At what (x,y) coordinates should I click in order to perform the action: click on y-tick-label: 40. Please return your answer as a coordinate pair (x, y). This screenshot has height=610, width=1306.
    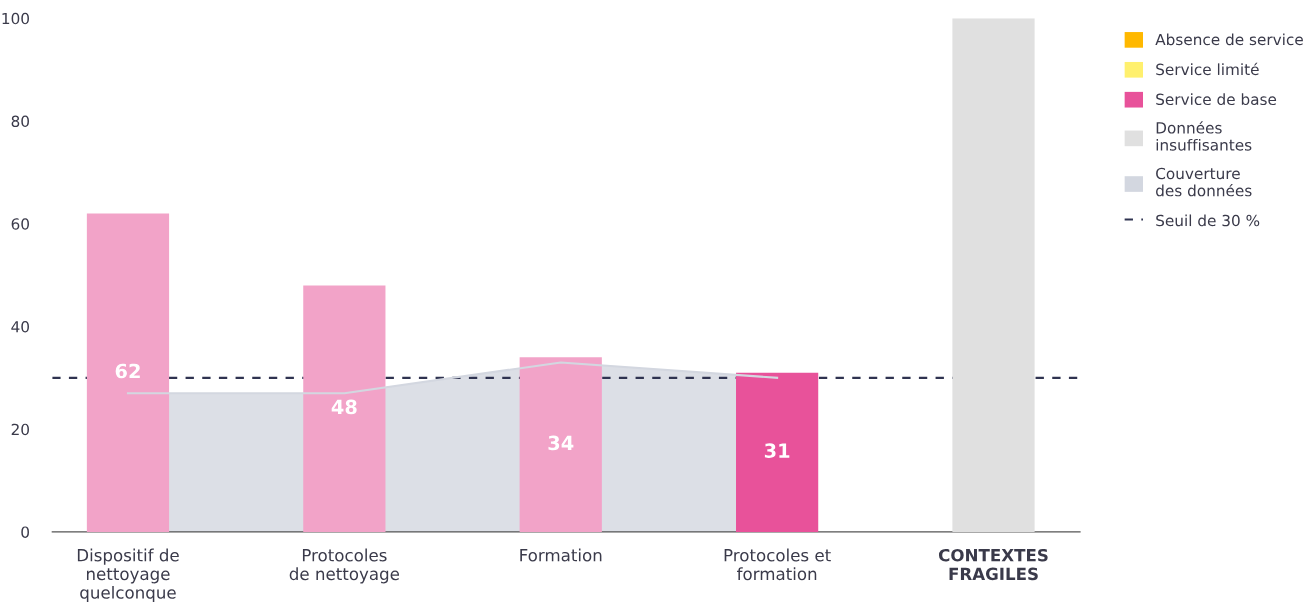
    Looking at the image, I should click on (20, 326).